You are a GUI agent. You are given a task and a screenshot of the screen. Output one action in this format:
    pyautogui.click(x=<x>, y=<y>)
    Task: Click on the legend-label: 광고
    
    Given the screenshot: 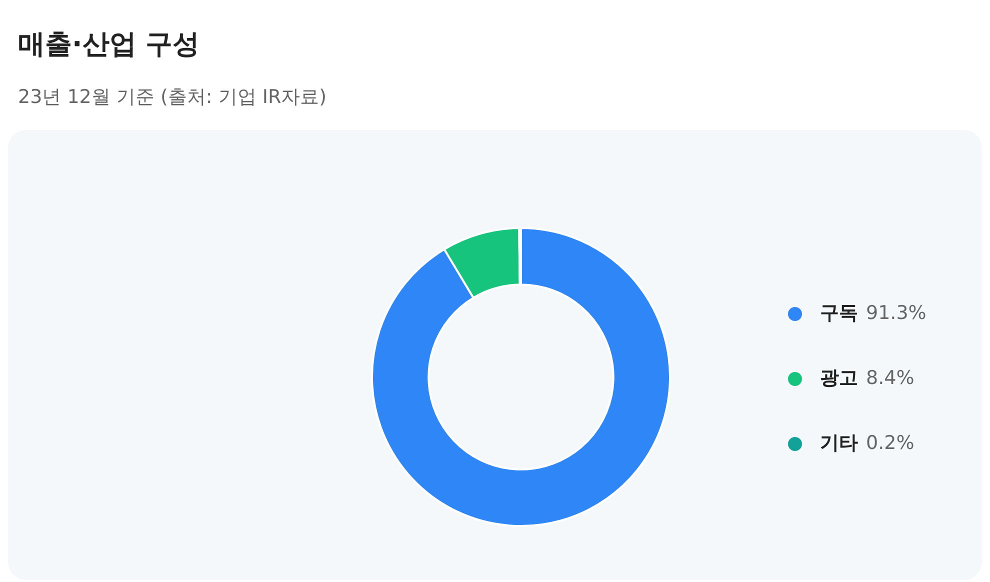 What is the action you would take?
    pyautogui.click(x=839, y=378)
    